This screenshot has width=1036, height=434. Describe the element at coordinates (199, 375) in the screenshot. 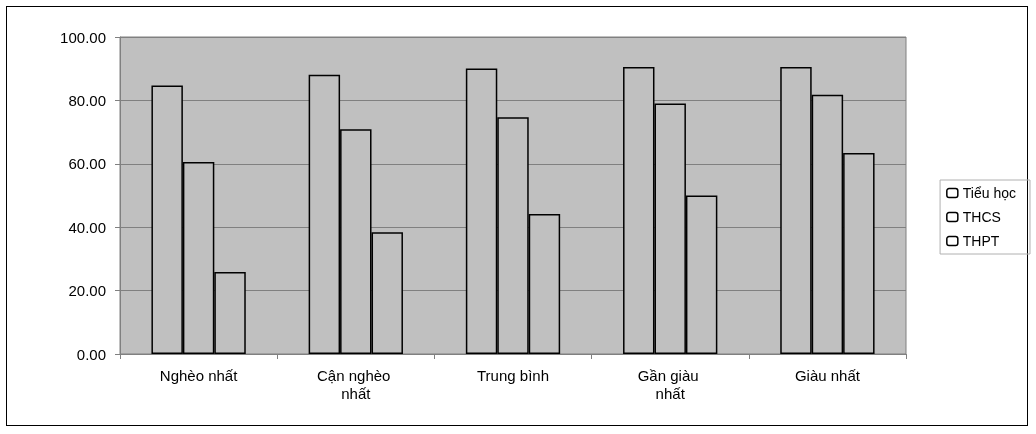

I see `x-tick-label: Nghèo nhất` at that location.